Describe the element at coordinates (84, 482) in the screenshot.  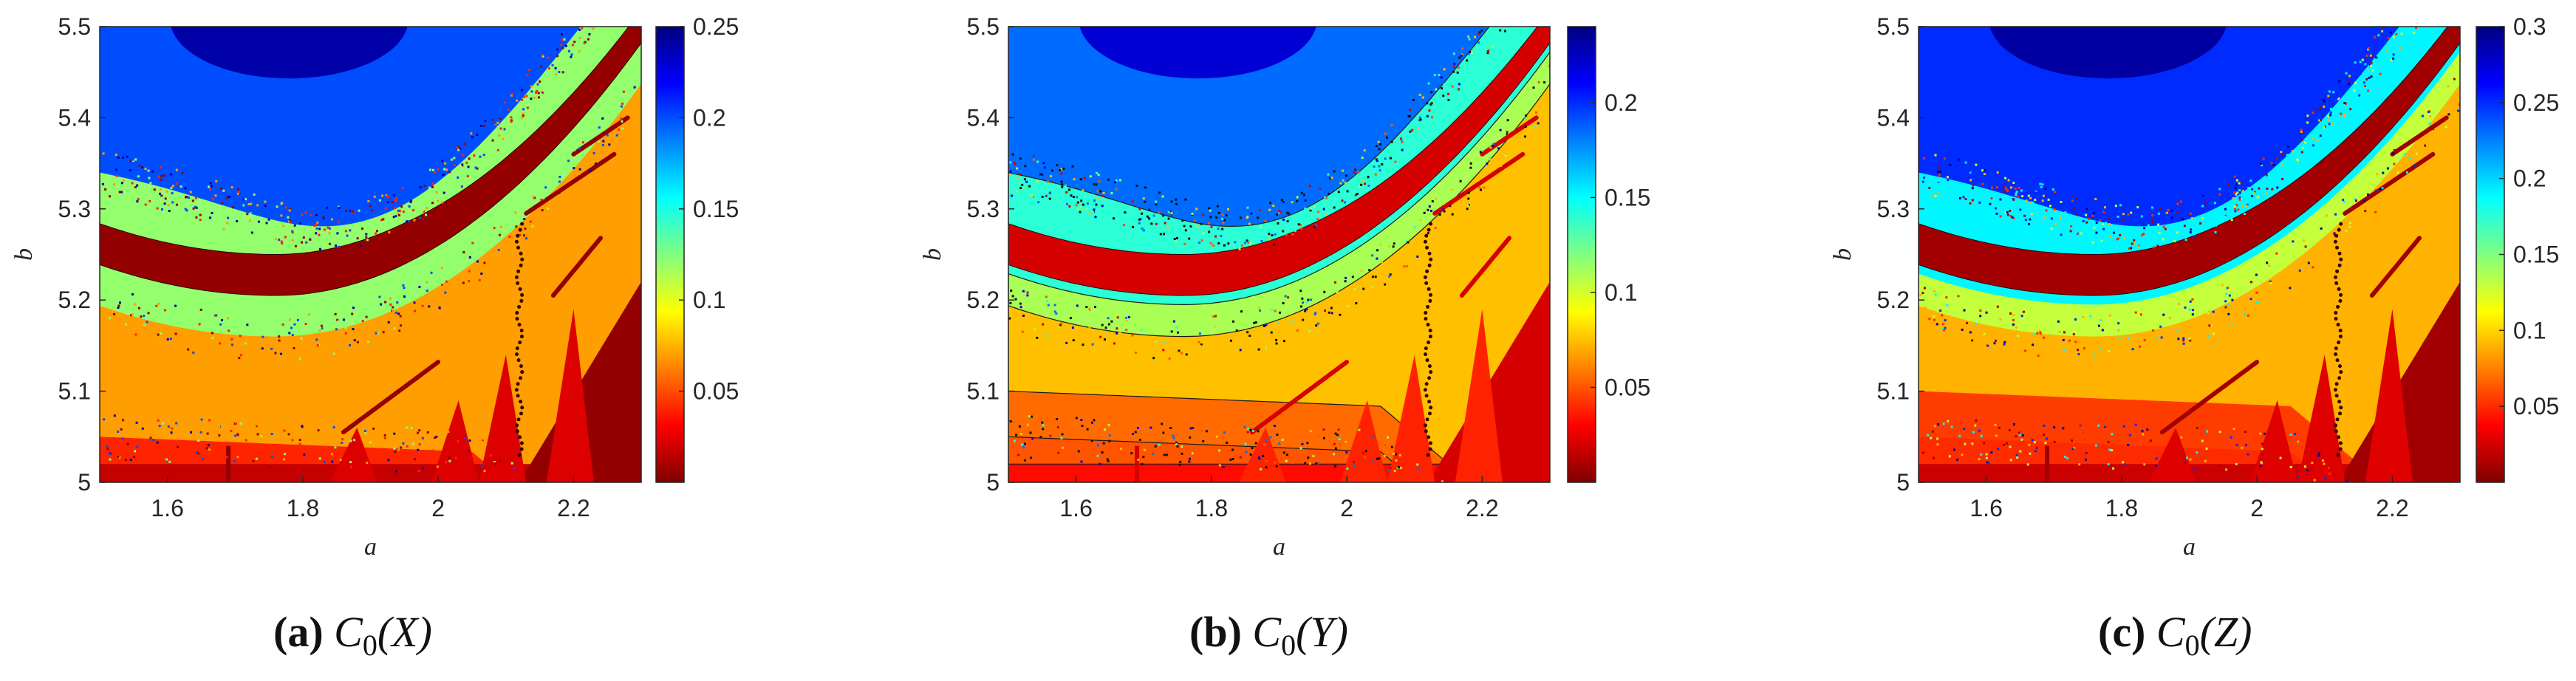
I see `y-tick-label: 5` at that location.